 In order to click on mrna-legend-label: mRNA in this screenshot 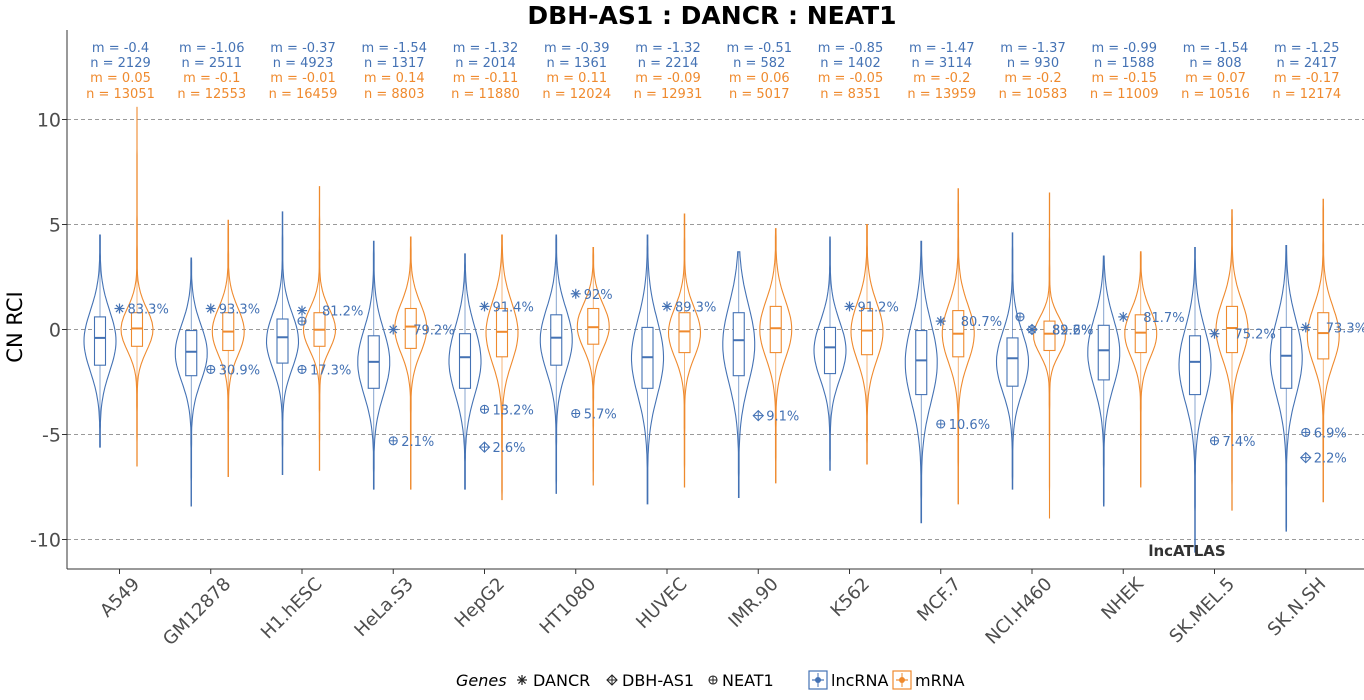, I will do `click(940, 680)`.